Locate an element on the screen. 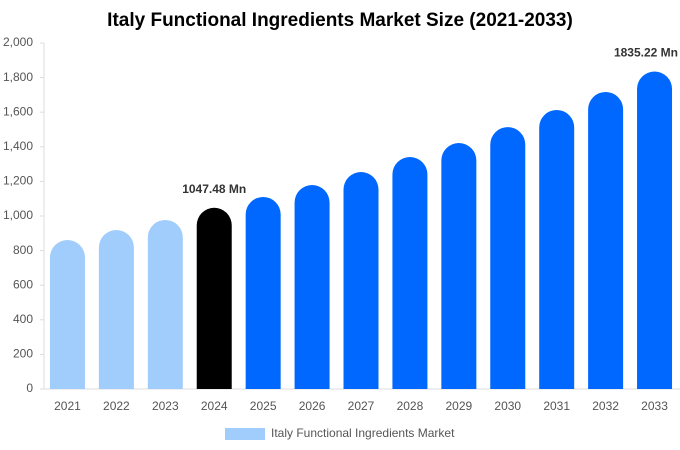 This screenshot has height=450, width=680. legend-label: Italy Functional Ingredients Market is located at coordinates (363, 433).